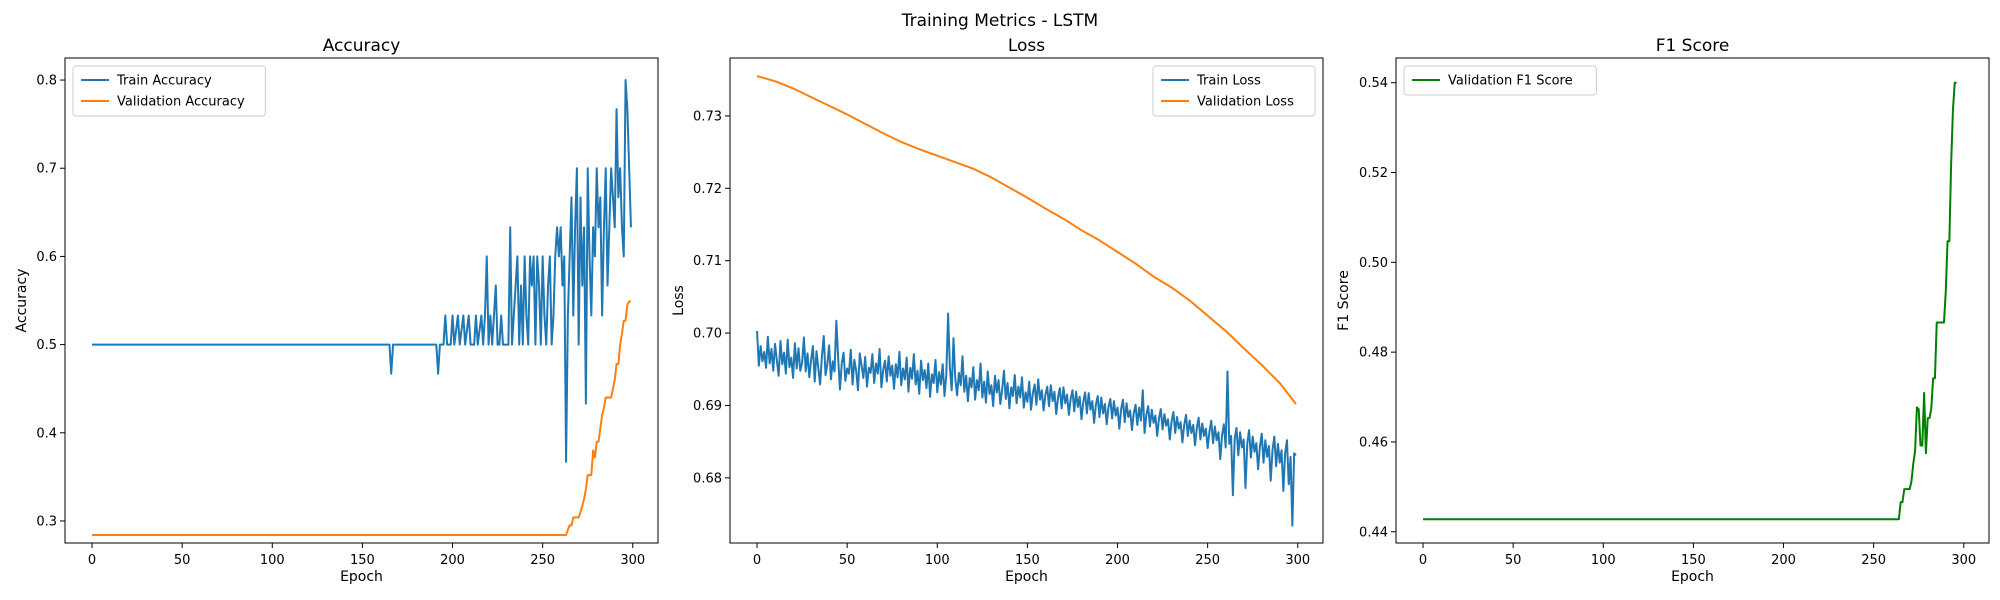  What do you see at coordinates (1423, 560) in the screenshot?
I see `f1-score-x-tick-label: 0` at bounding box center [1423, 560].